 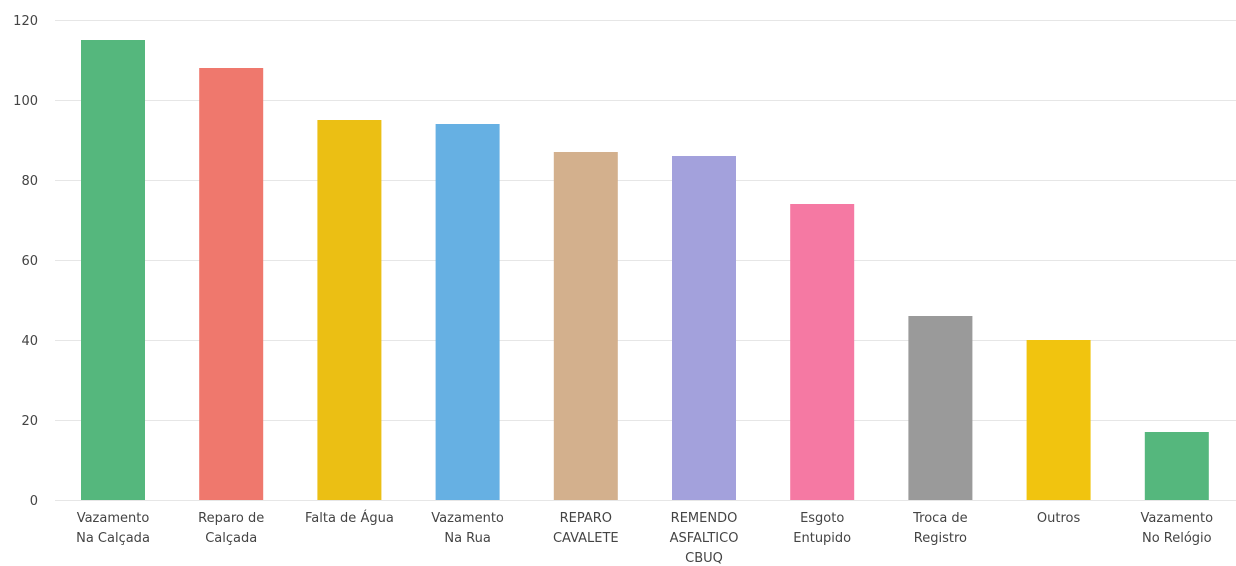 What do you see at coordinates (467, 528) in the screenshot?
I see `x-category-label: Vazamento Na Rua` at bounding box center [467, 528].